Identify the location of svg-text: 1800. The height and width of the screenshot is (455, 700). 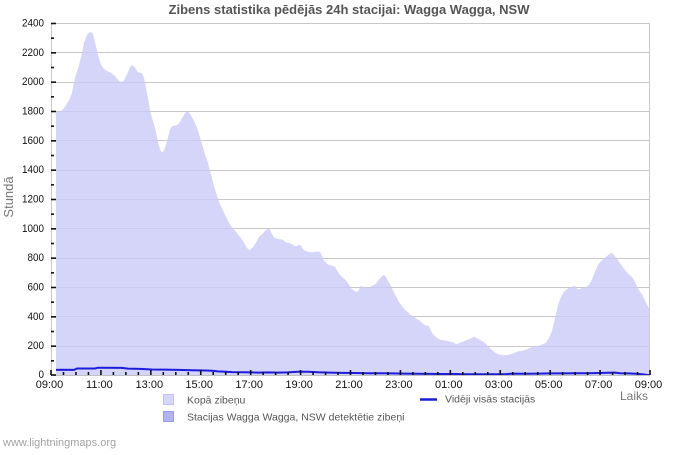
(33, 112).